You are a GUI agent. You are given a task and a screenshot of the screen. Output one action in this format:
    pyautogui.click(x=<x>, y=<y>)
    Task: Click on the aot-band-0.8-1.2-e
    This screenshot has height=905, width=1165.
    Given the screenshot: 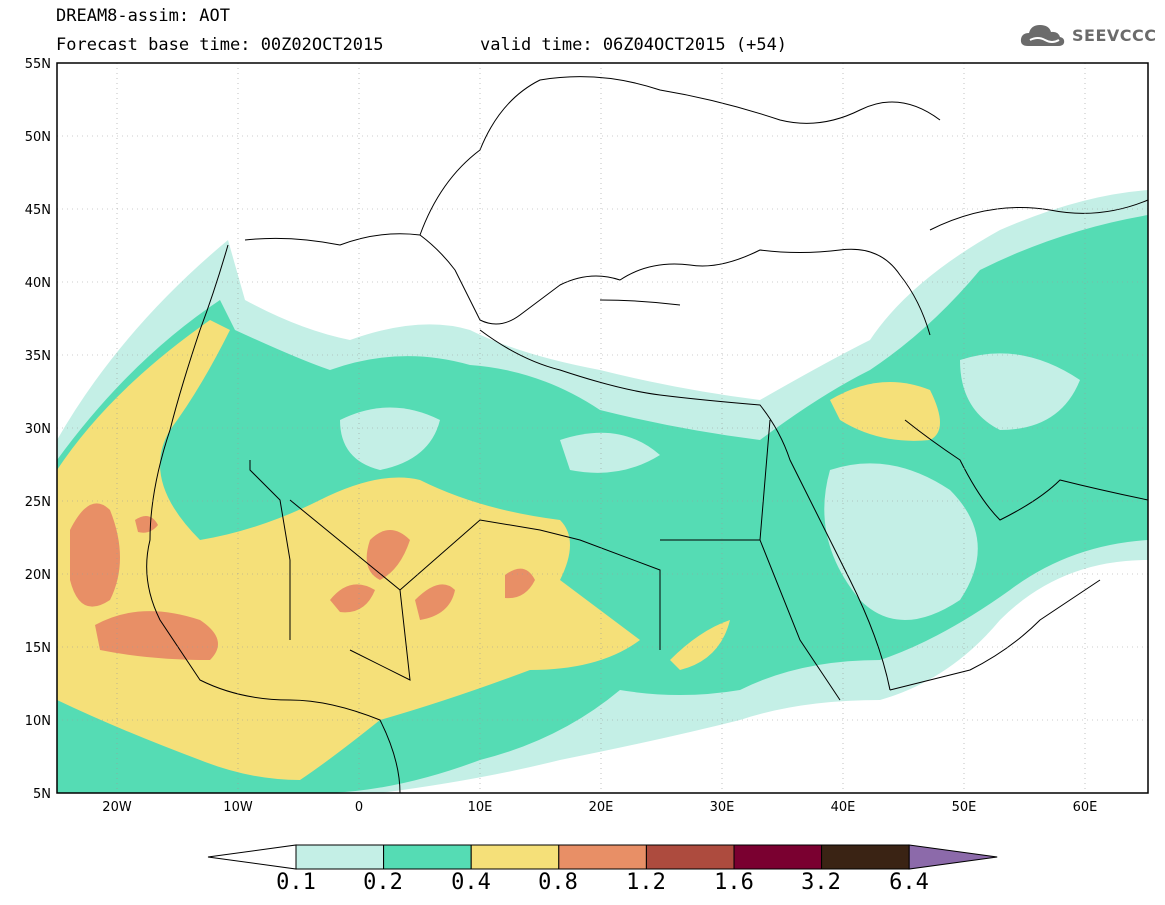 What is the action you would take?
    pyautogui.click(x=435, y=602)
    